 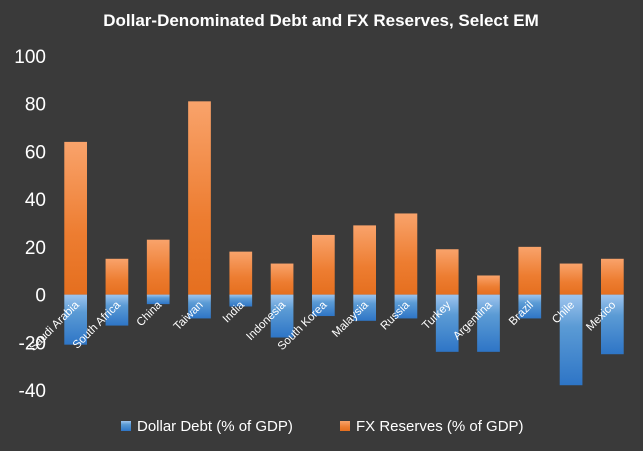 What do you see at coordinates (32, 343) in the screenshot?
I see `y-tick-label: -20` at bounding box center [32, 343].